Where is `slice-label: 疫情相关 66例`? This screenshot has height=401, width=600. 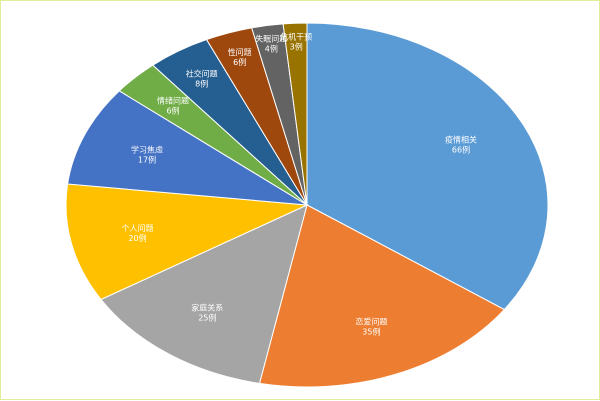
slice-label: 疫情相关 66例 is located at coordinates (461, 145).